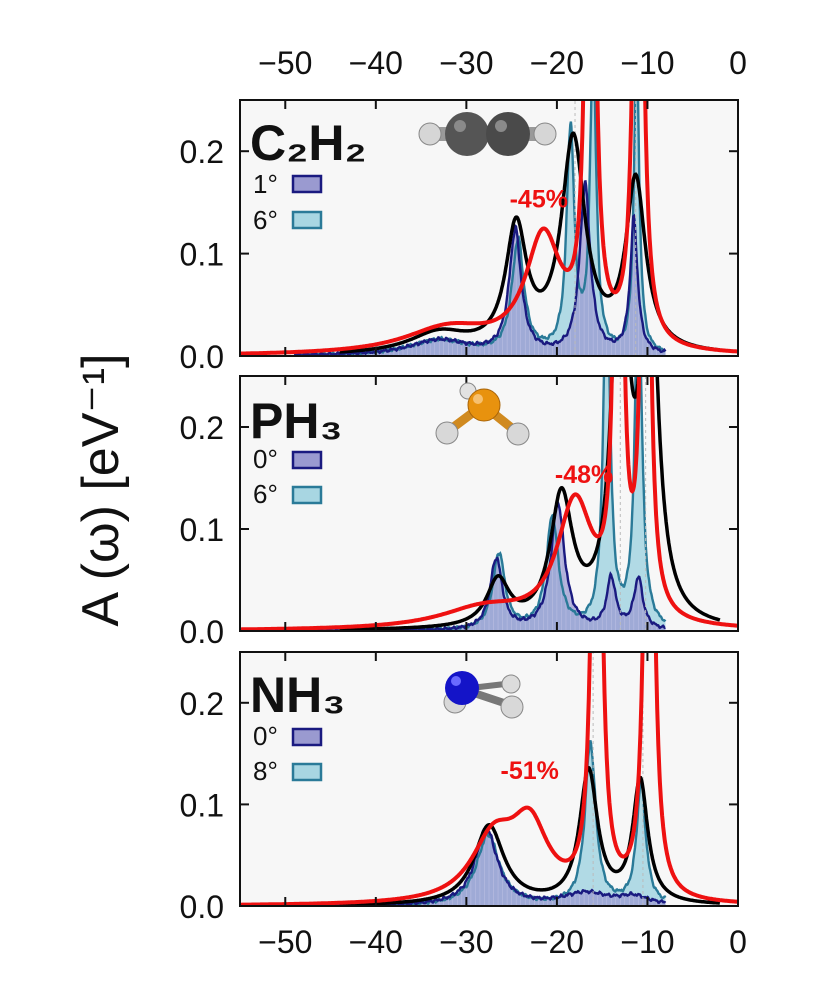 This screenshot has width=820, height=997. What do you see at coordinates (288, 476) in the screenshot?
I see `legend-ph3: 0° 6°` at bounding box center [288, 476].